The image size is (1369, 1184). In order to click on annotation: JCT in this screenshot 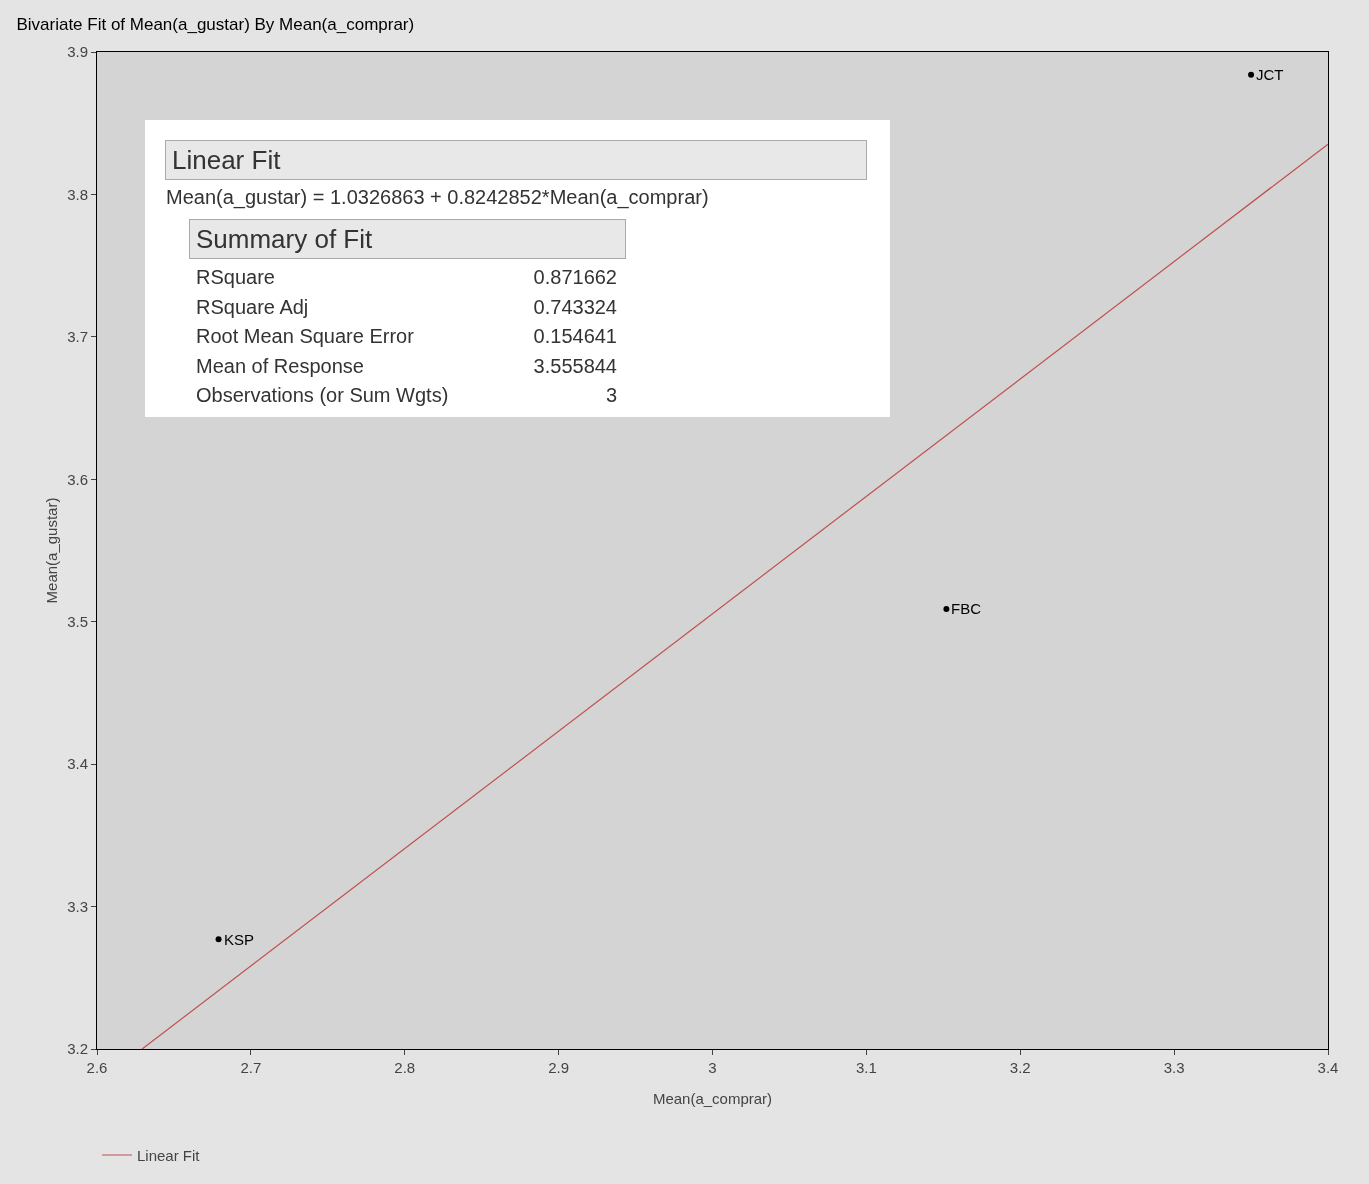, I will do `click(1270, 74)`.